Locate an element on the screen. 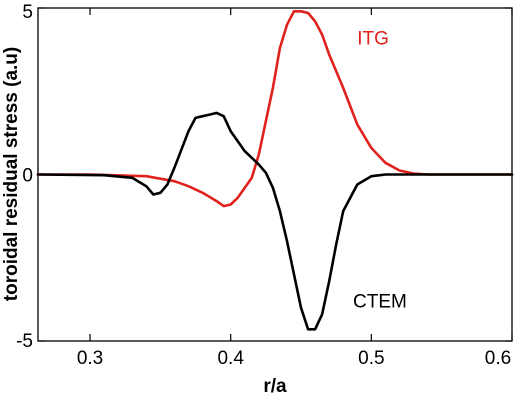 The height and width of the screenshot is (401, 520). x-axis-label: r/a is located at coordinates (275, 386).